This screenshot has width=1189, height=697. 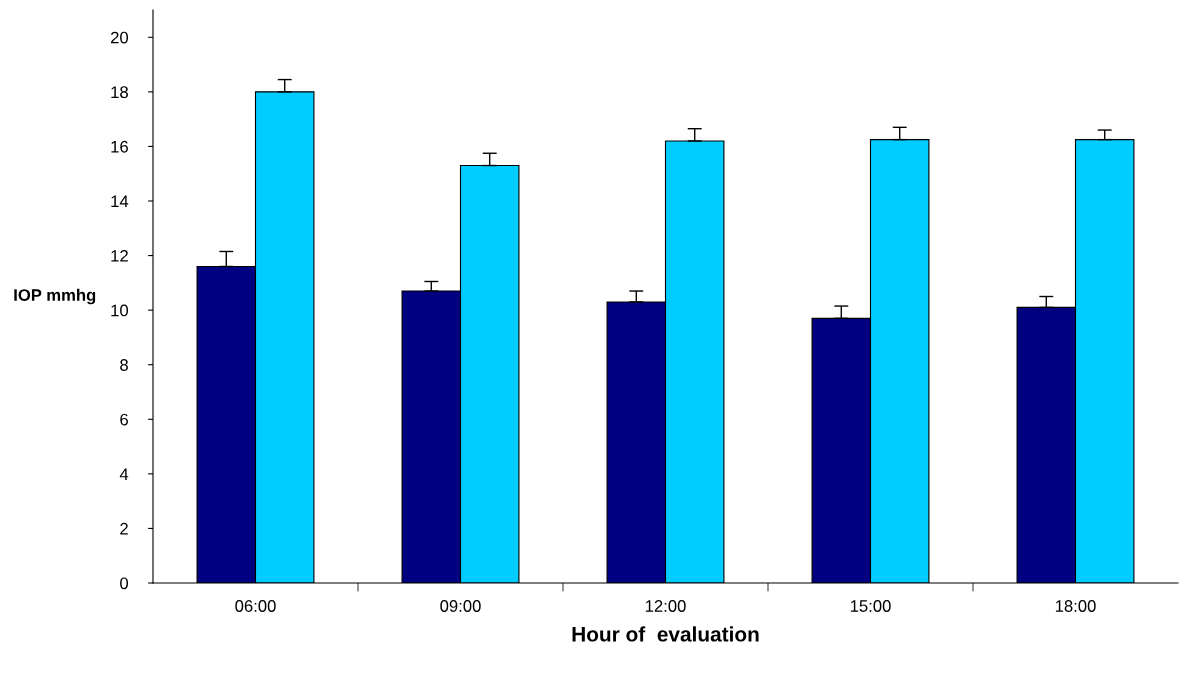 What do you see at coordinates (120, 37) in the screenshot?
I see `y-tick-label: 20` at bounding box center [120, 37].